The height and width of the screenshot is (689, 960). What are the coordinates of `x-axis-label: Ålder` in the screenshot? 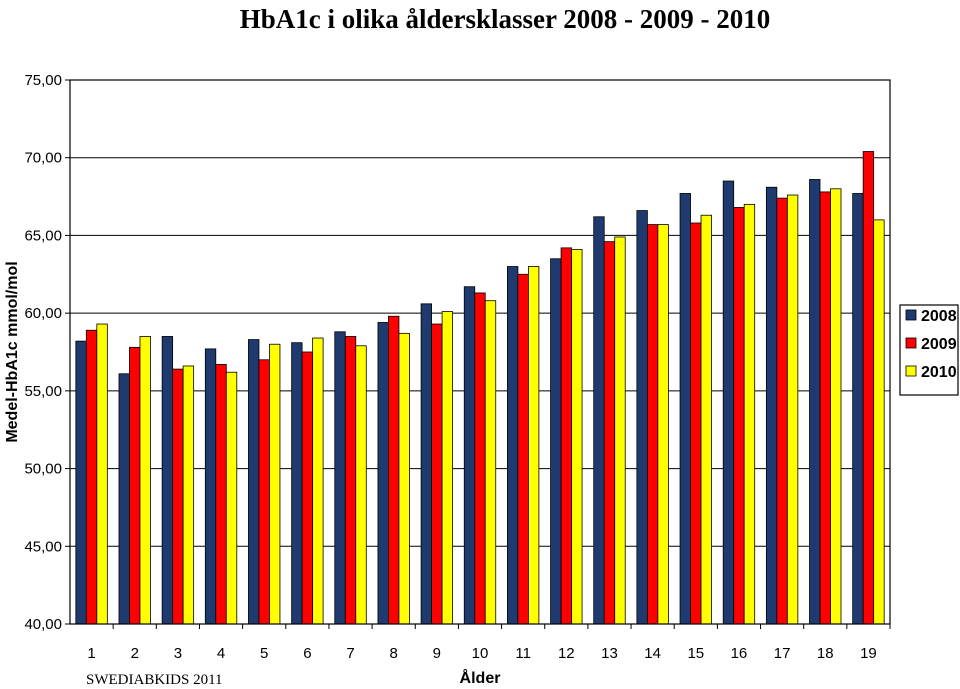 It's located at (480, 677).